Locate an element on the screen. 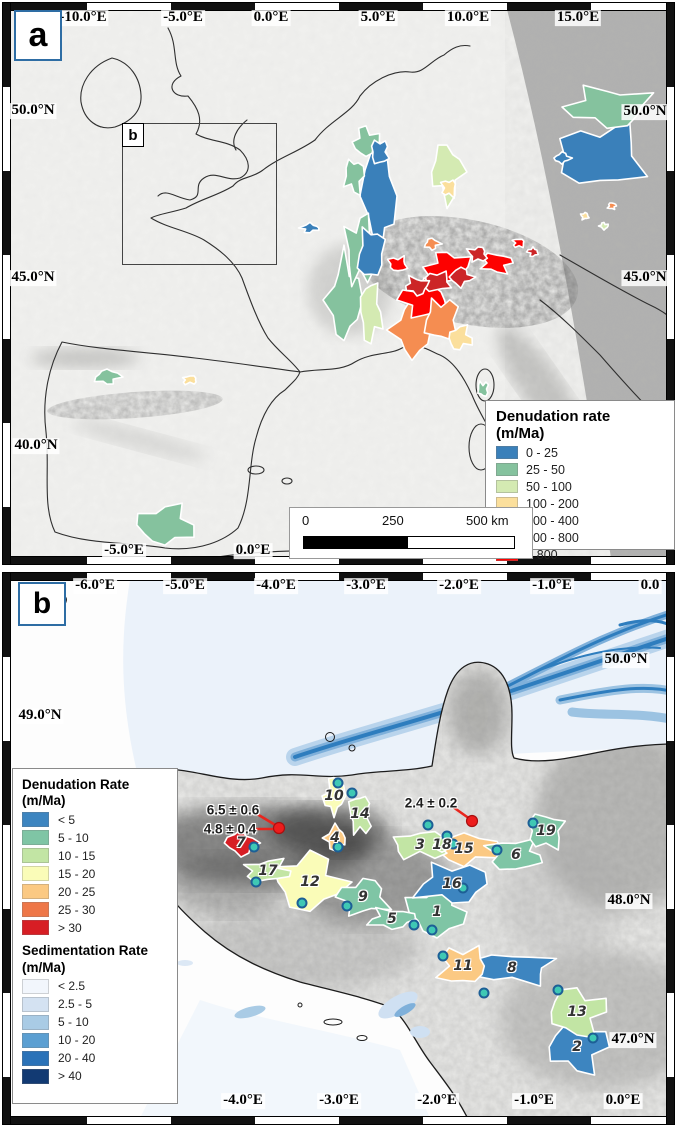  sediment-patches is located at coordinates (303, 999).